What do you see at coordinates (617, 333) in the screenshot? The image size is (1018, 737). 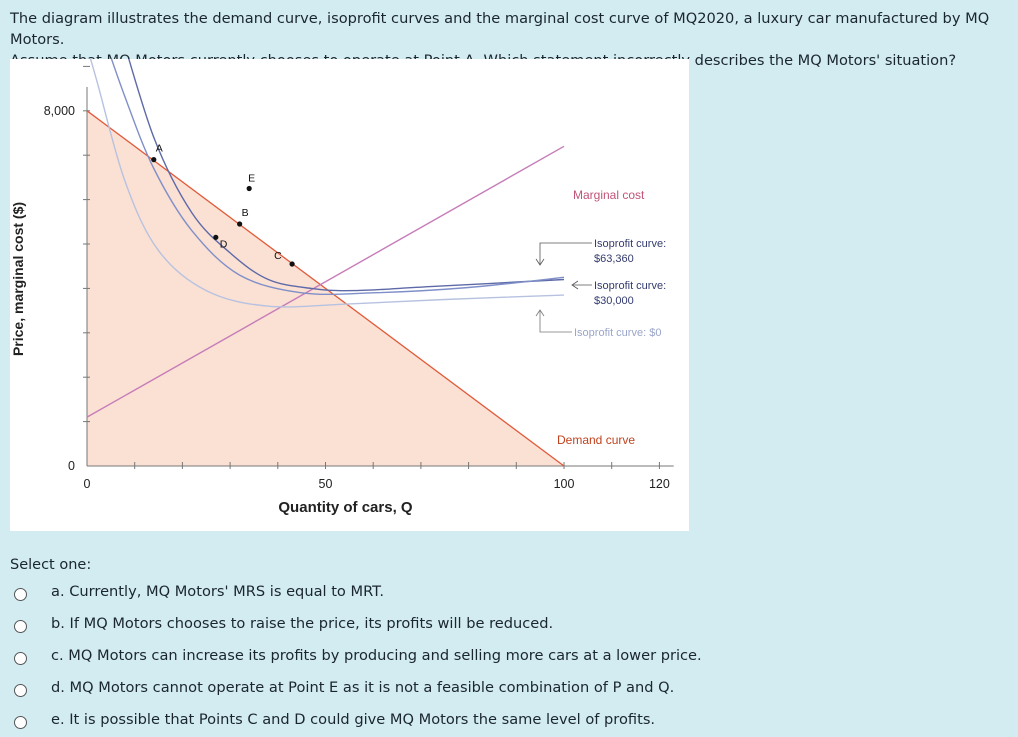 I see `annotation-isoprofit-0: Isoprofit curve: $0` at bounding box center [617, 333].